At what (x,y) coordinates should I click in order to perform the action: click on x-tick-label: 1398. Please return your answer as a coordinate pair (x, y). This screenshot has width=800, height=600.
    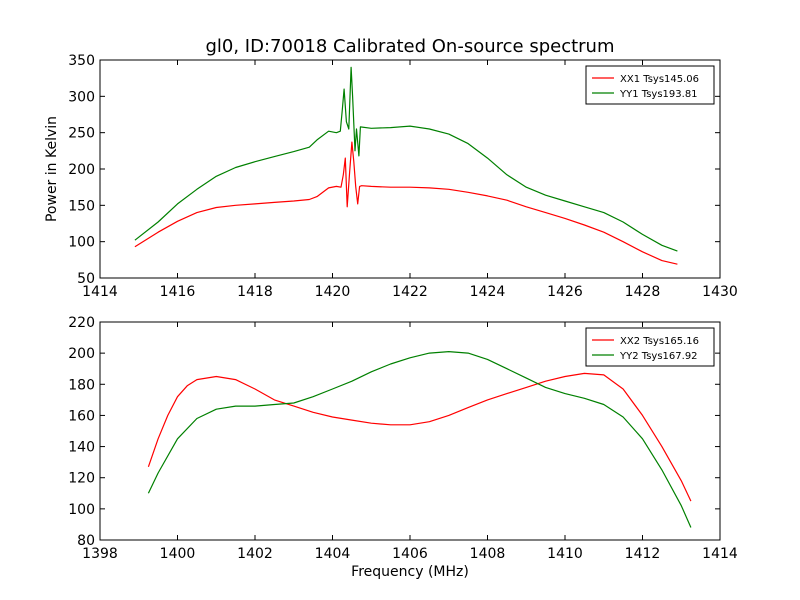
    Looking at the image, I should click on (100, 554).